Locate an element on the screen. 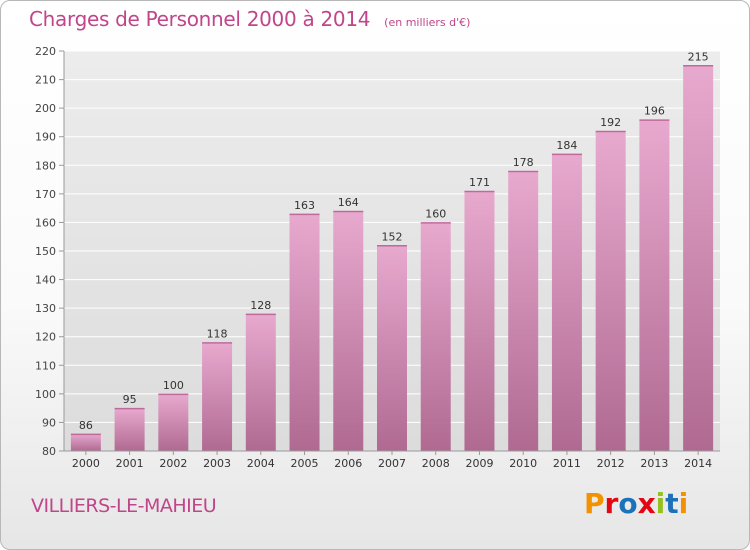  value-label-2012: 192 is located at coordinates (610, 122).